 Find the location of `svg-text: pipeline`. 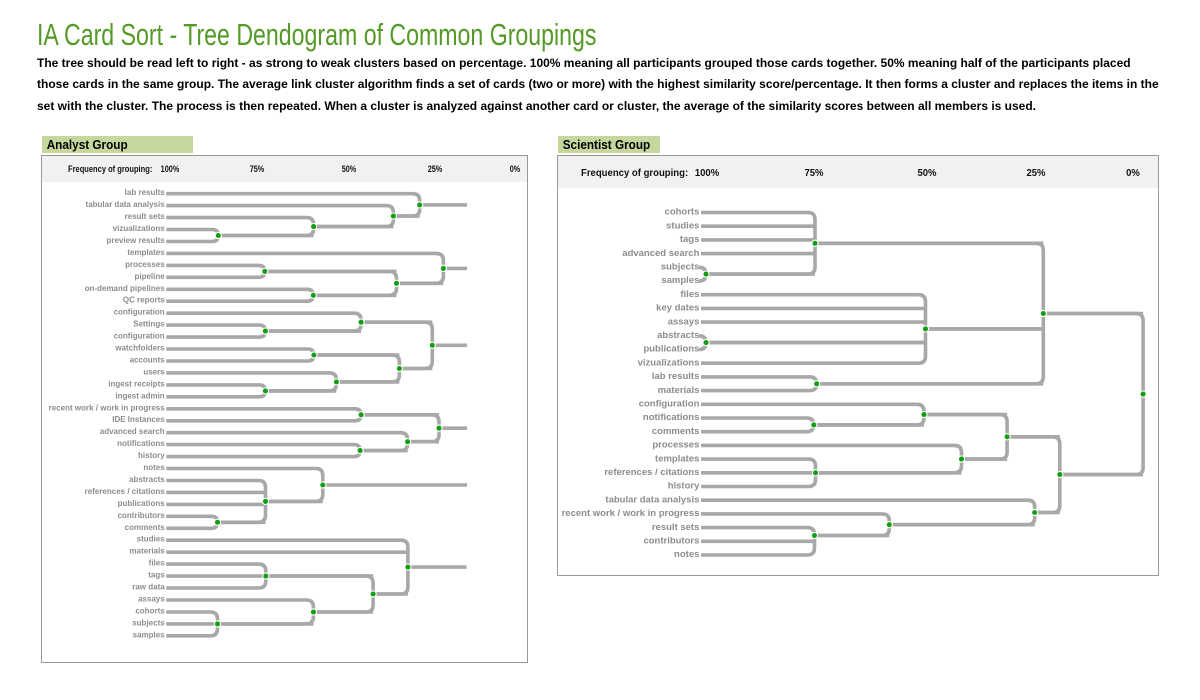

svg-text: pipeline is located at coordinates (149, 276).